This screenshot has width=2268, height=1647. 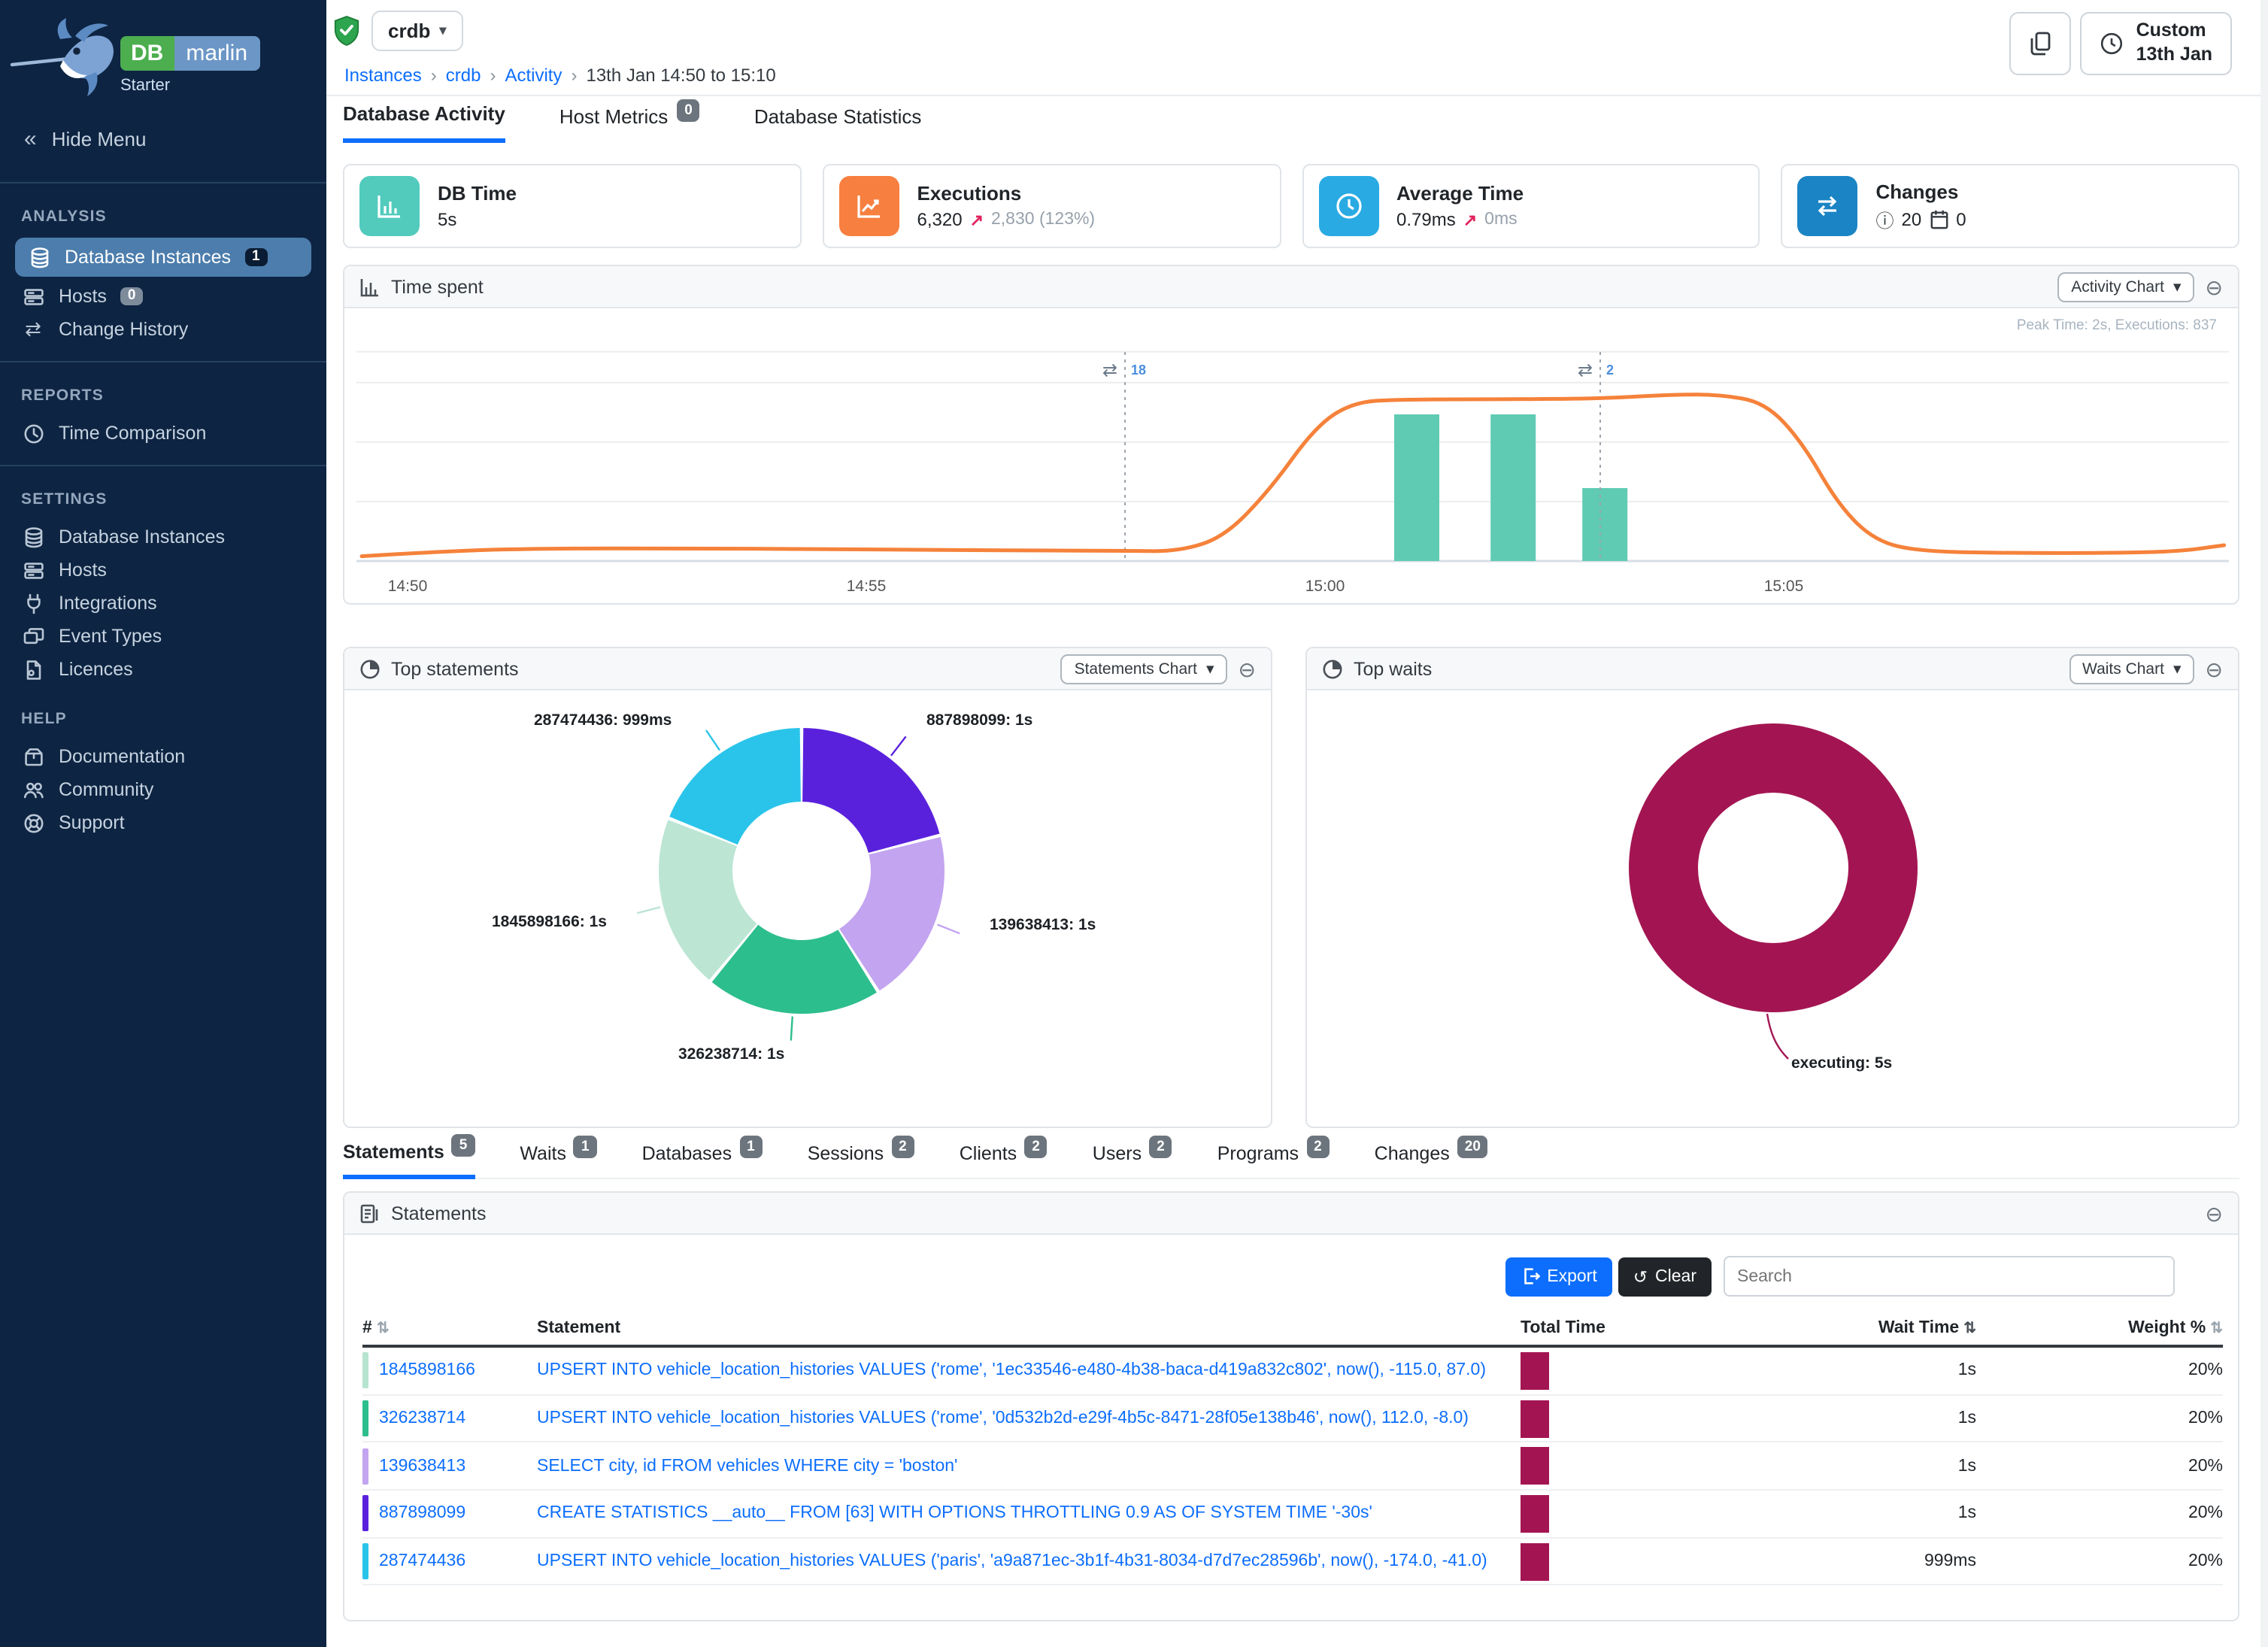 What do you see at coordinates (1558, 1276) in the screenshot?
I see `export-button: Export` at bounding box center [1558, 1276].